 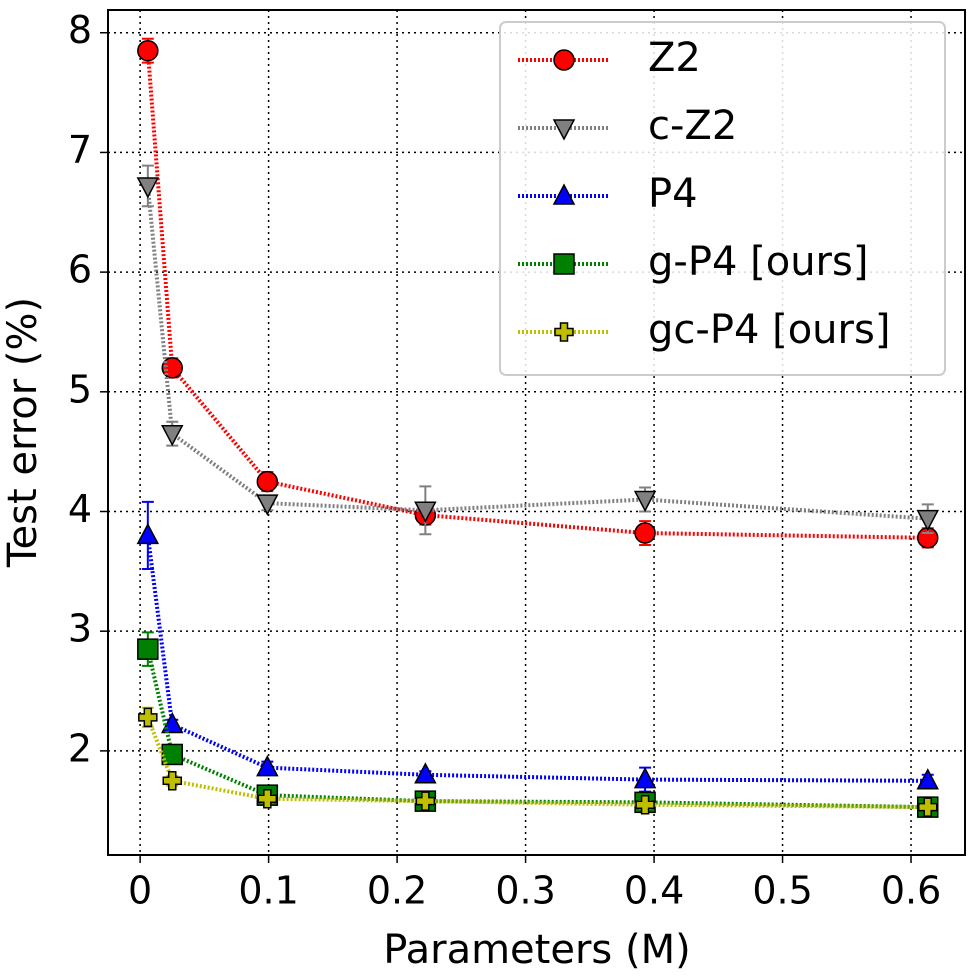 I want to click on x-tick-label: 0.6, so click(x=911, y=891).